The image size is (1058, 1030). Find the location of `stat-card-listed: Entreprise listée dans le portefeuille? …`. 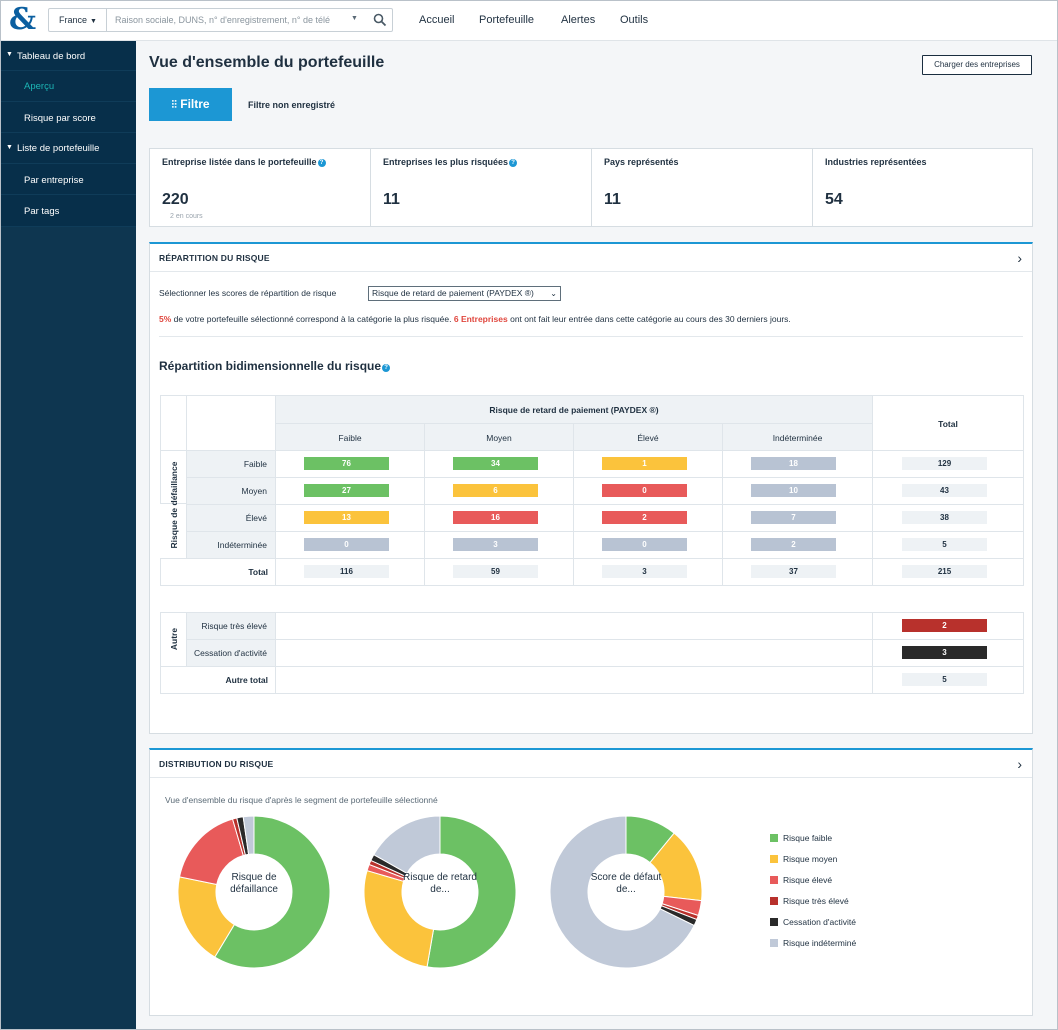

stat-card-listed: Entreprise listée dans le portefeuille? … is located at coordinates (260, 187).